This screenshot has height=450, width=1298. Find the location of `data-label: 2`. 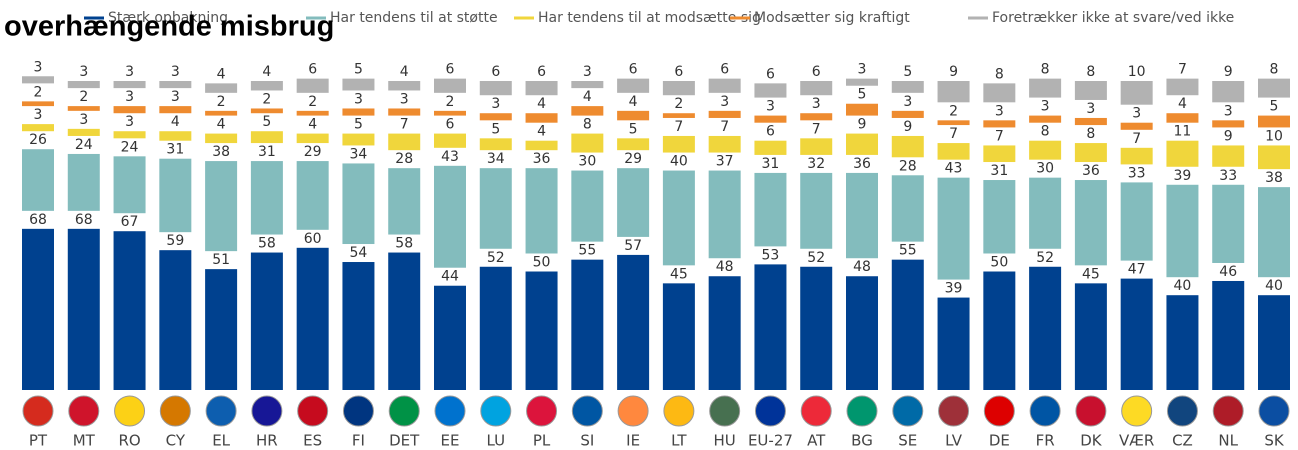

data-label: 2 is located at coordinates (450, 102).